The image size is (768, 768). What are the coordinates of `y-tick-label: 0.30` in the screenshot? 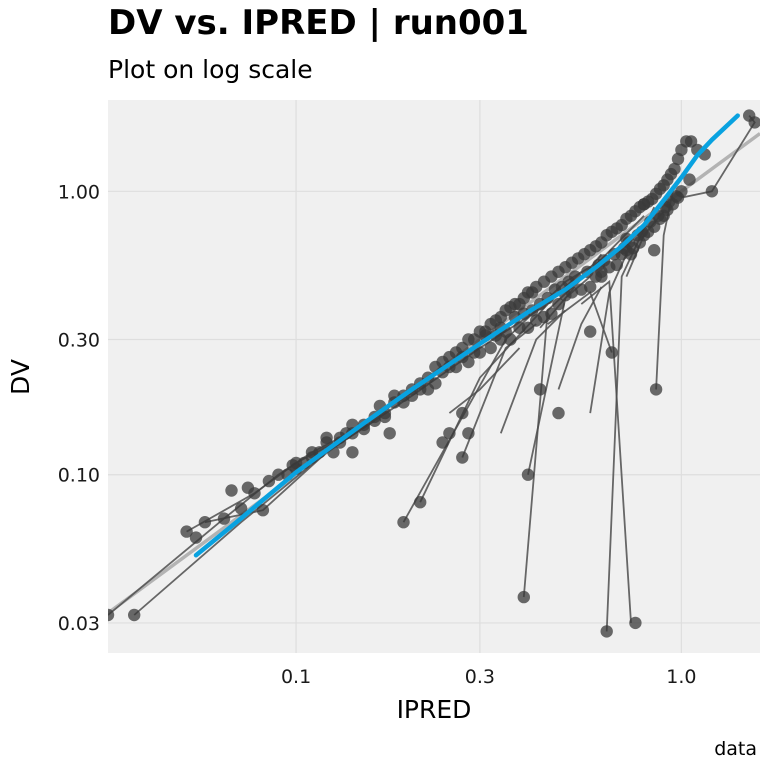 It's located at (79, 341).